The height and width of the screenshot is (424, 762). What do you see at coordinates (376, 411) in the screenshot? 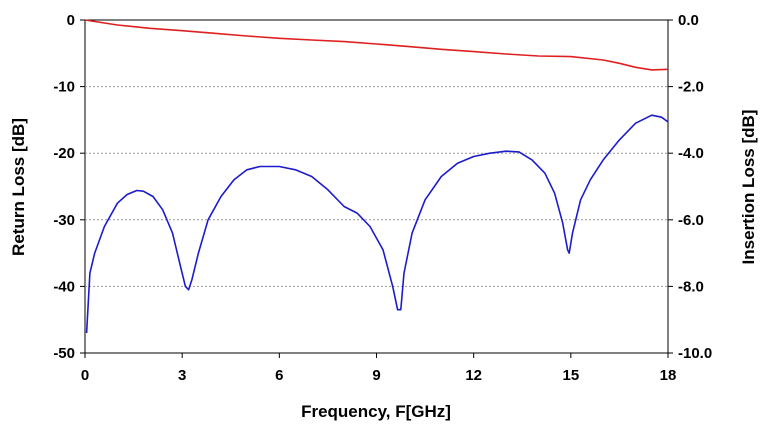
I see `x-axis-title: Frequency, F[GHz]` at bounding box center [376, 411].